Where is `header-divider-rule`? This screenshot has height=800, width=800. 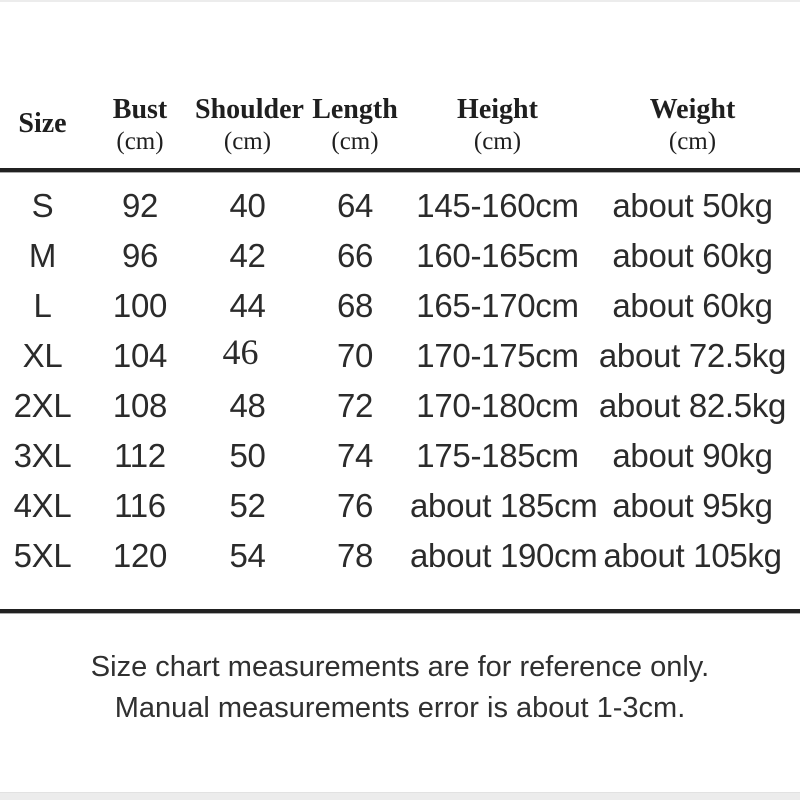 header-divider-rule is located at coordinates (400, 170).